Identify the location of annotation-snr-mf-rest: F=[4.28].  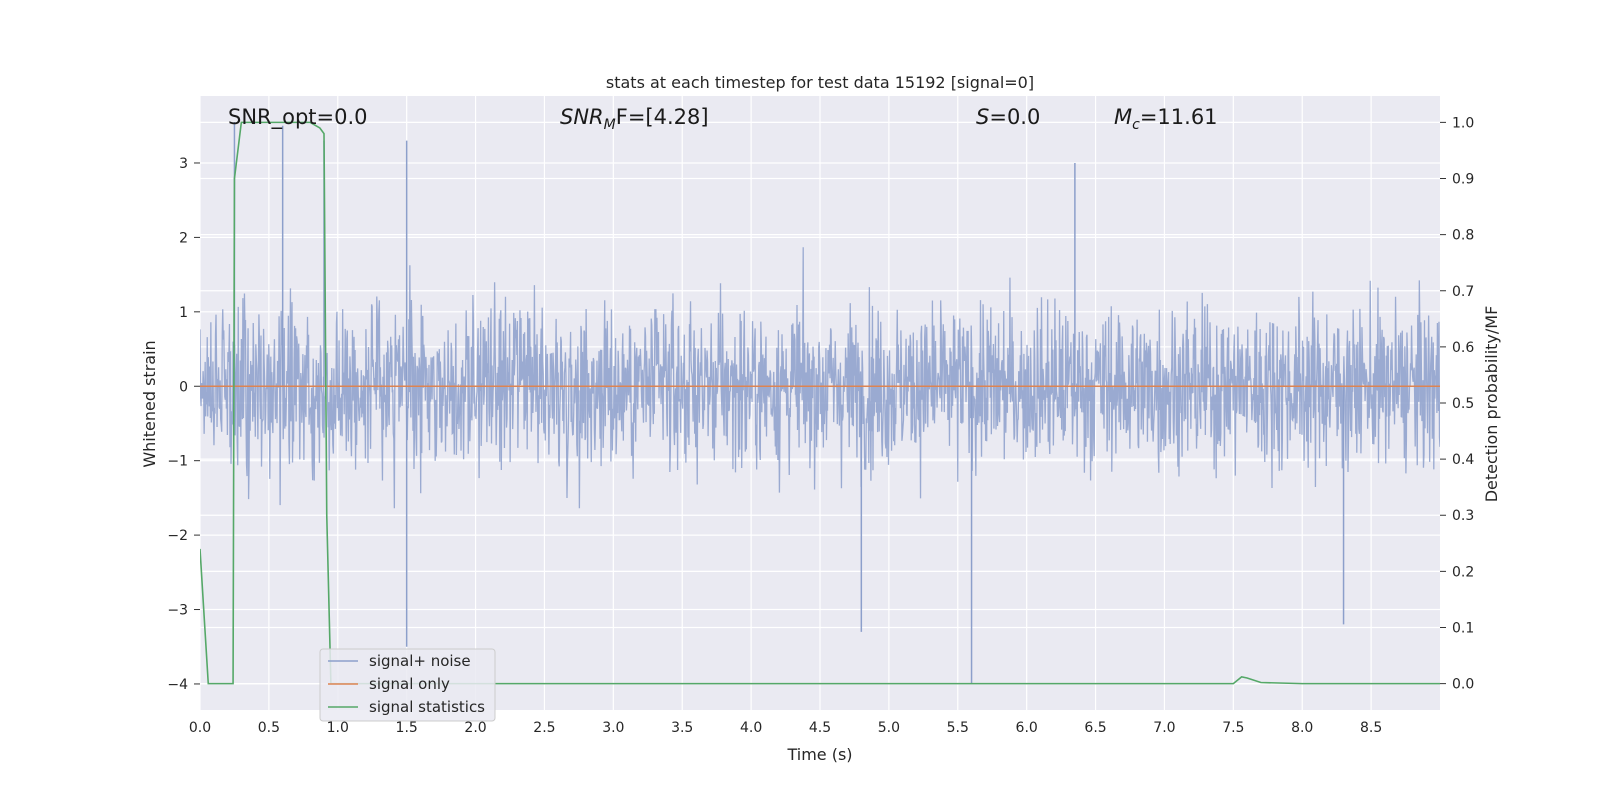
(662, 117).